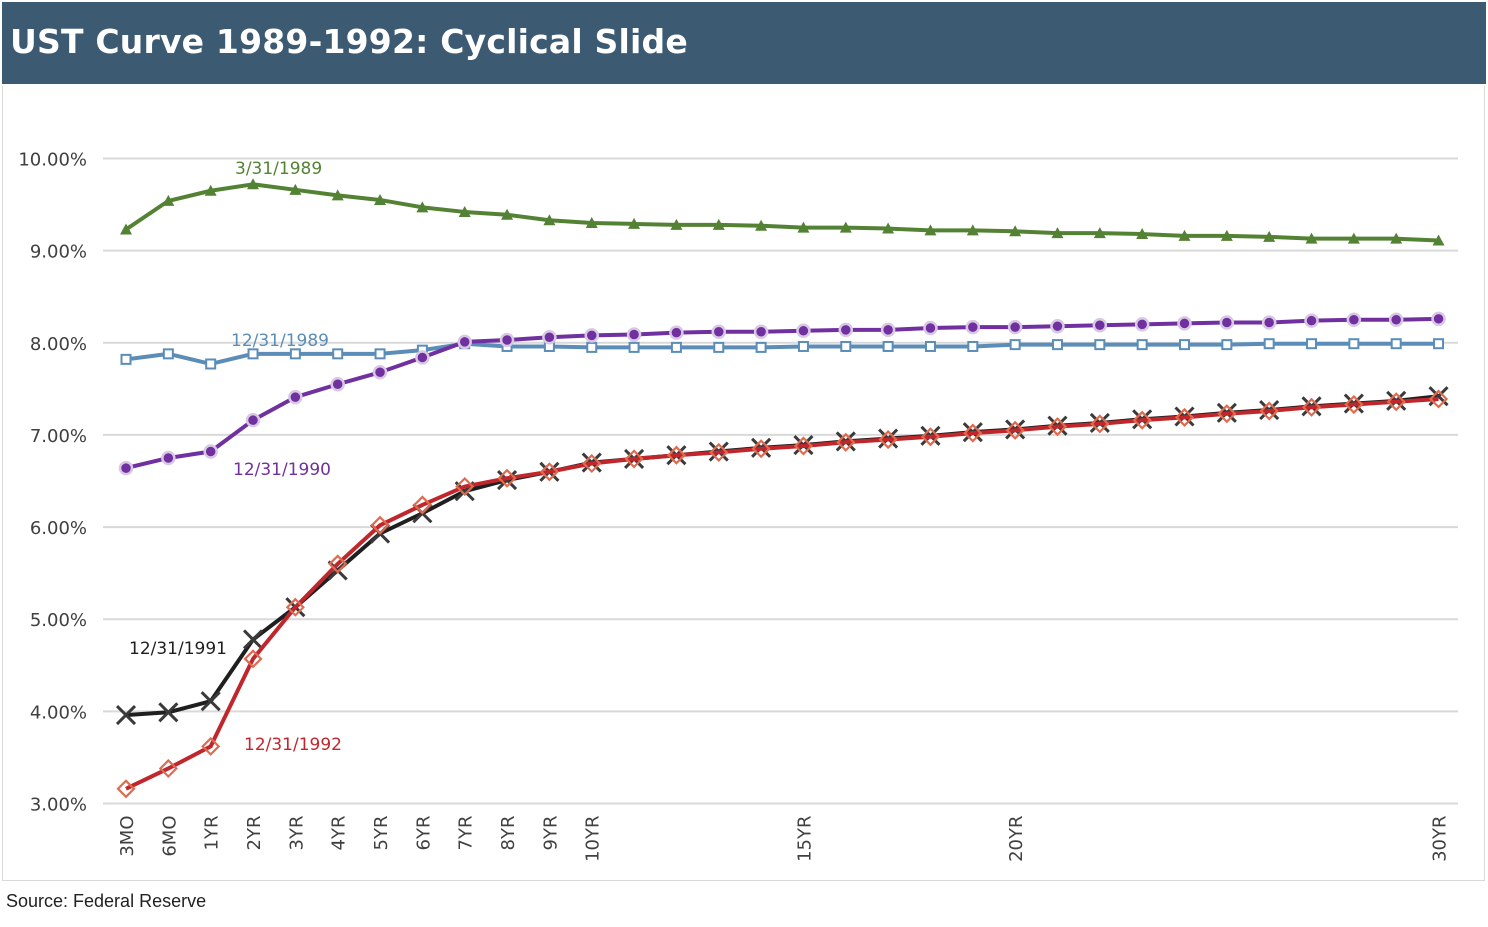 This screenshot has height=927, width=1488. What do you see at coordinates (58, 620) in the screenshot?
I see `y-tick-label: 5.00%` at bounding box center [58, 620].